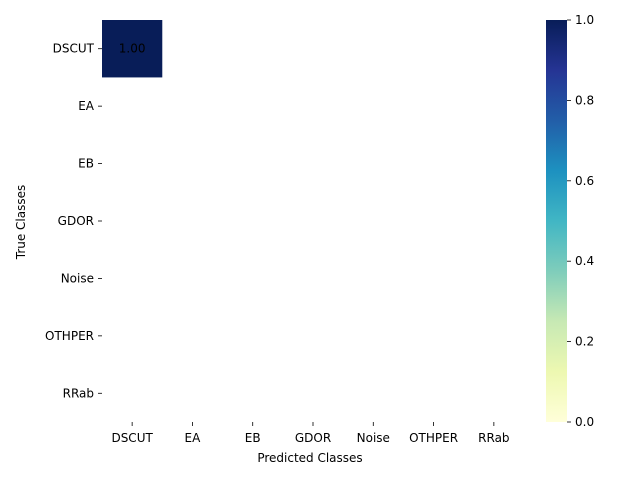  I want to click on heatmap-cells: 1.00, so click(132, 49).